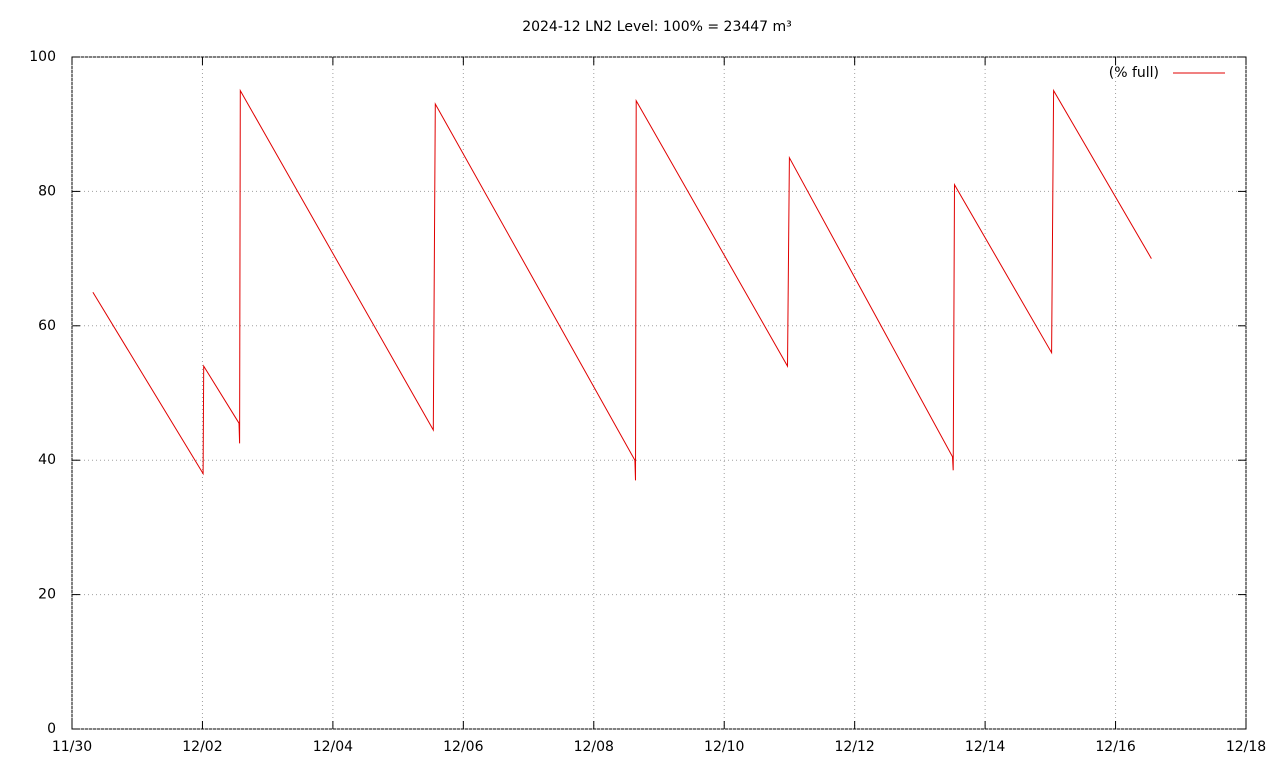 Image resolution: width=1280 pixels, height=772 pixels. I want to click on y-tick-label: 40, so click(47, 460).